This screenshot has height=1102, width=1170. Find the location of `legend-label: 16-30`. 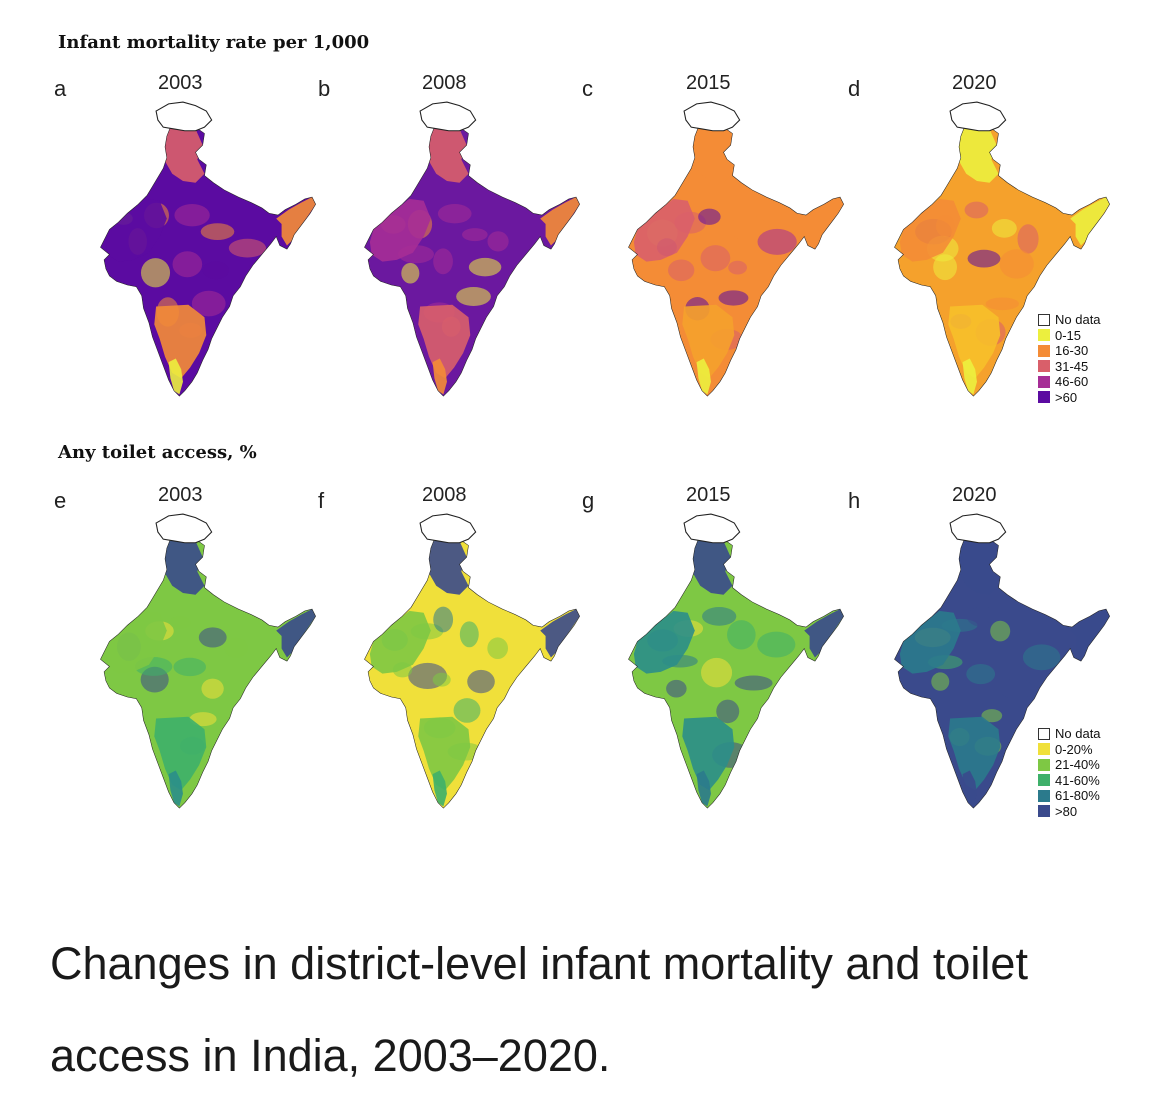

legend-label: 16-30 is located at coordinates (1072, 351).